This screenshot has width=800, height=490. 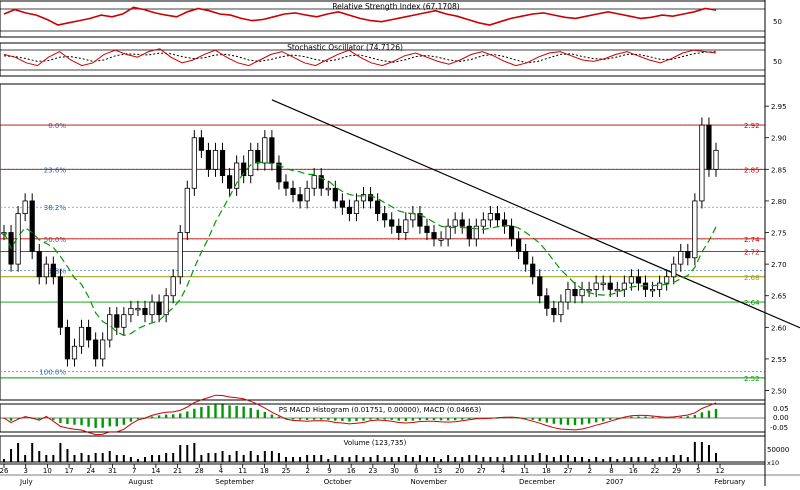 I want to click on price-tick-7: 2.60, so click(x=779, y=328).